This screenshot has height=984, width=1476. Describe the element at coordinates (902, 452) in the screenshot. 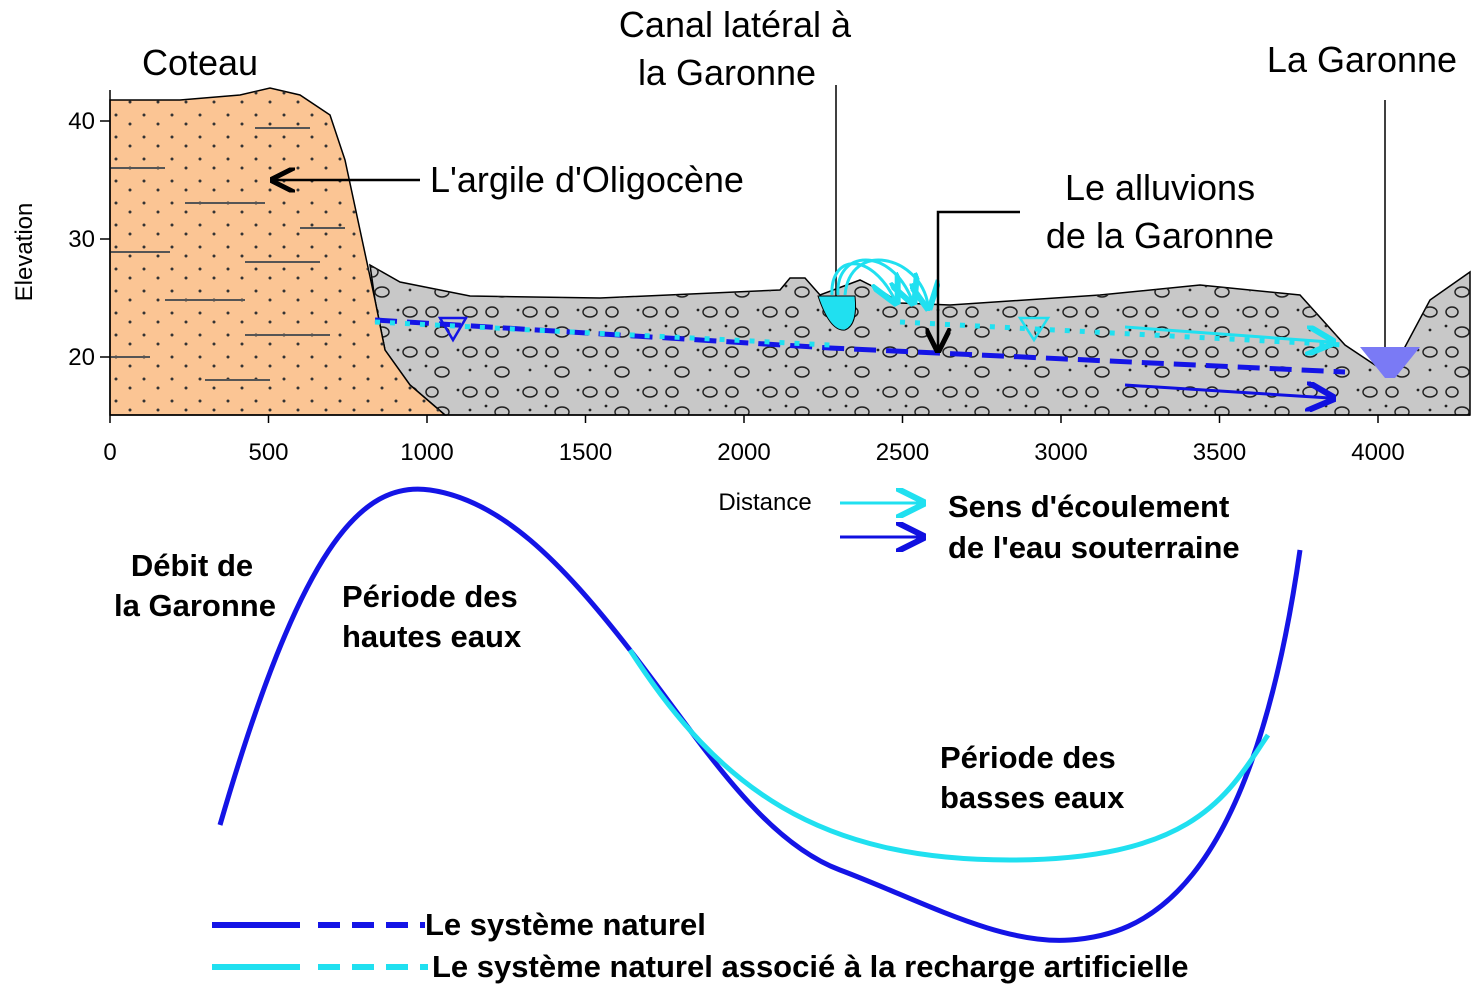

I see `x-tick-label: 2500` at that location.